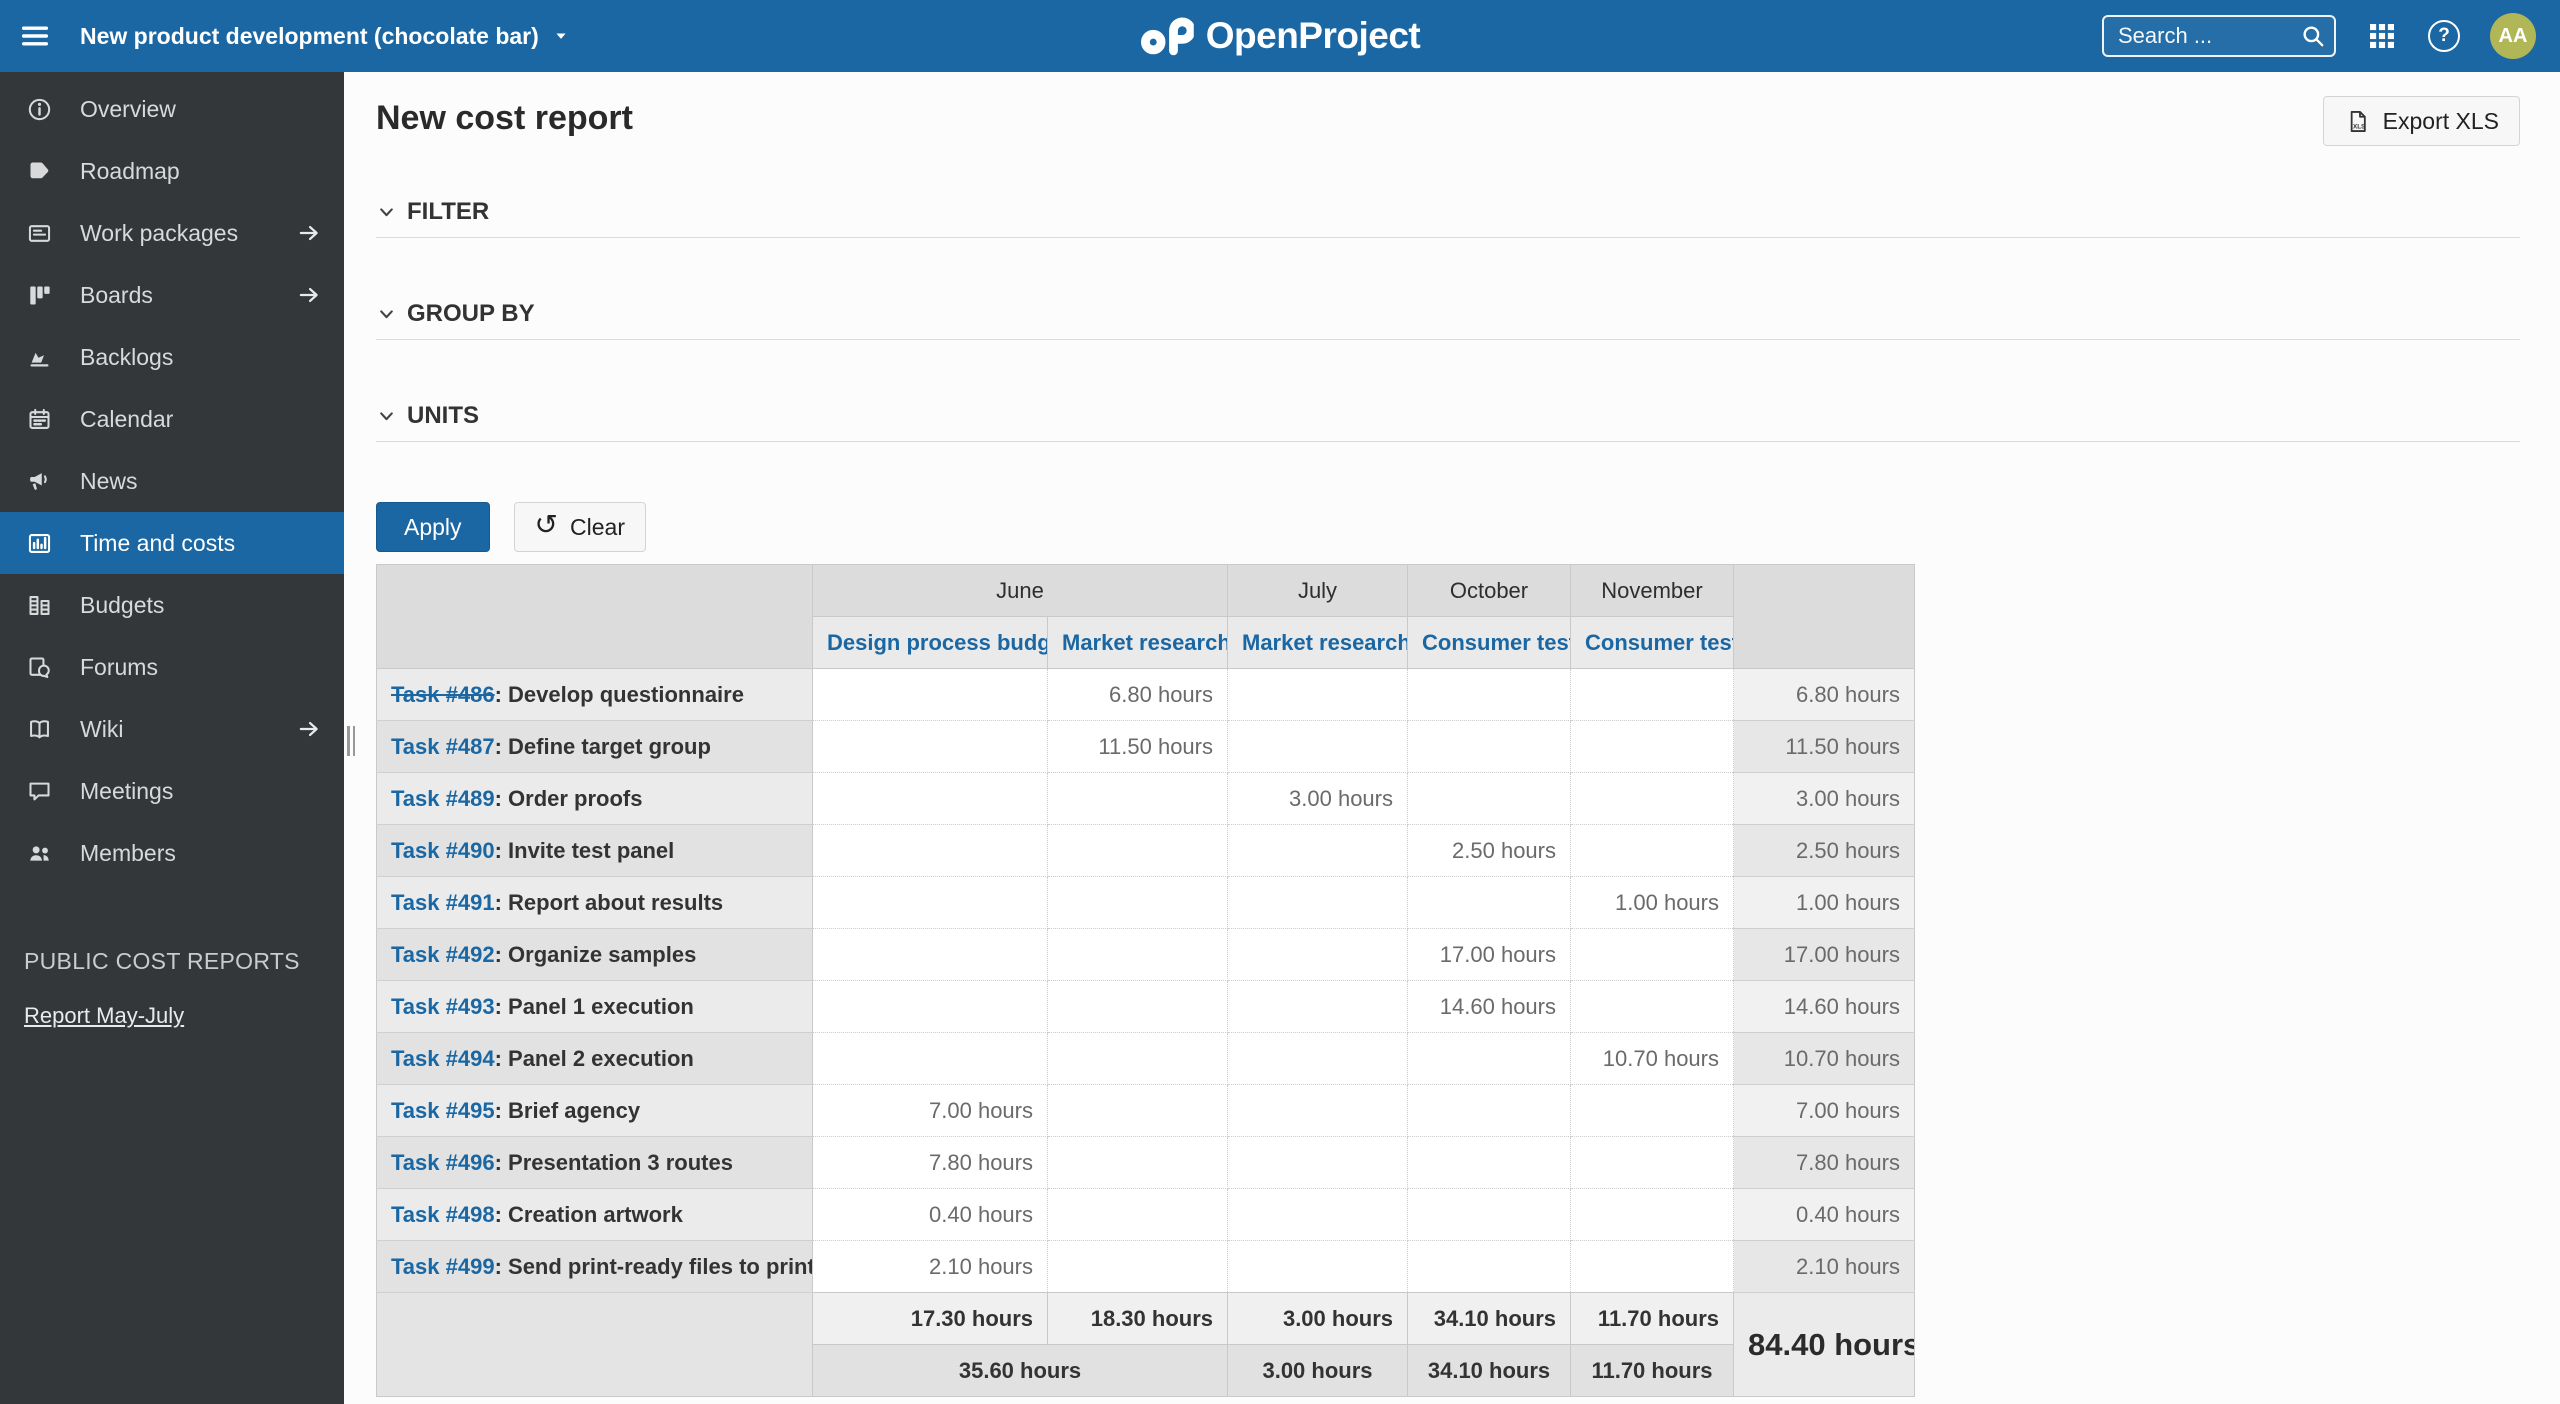 Image resolution: width=2560 pixels, height=1404 pixels. Describe the element at coordinates (1167, 36) in the screenshot. I see `openproject-logo-mark` at that location.